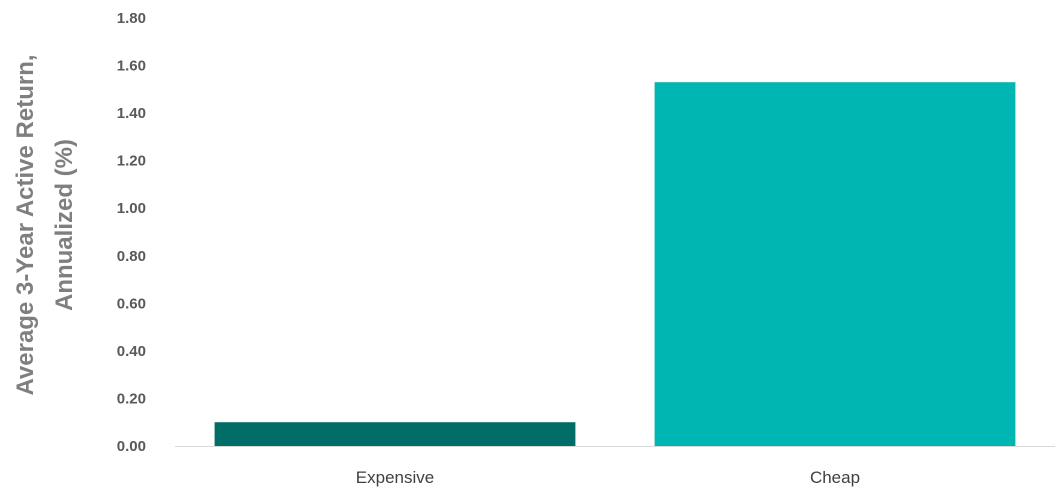 Image resolution: width=1056 pixels, height=489 pixels. I want to click on y-tick-label: 0.00, so click(131, 446).